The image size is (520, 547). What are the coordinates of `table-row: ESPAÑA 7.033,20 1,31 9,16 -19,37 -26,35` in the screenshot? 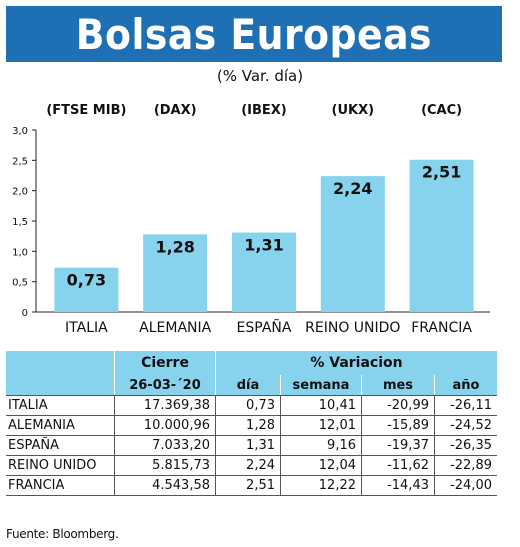 It's located at (251, 445).